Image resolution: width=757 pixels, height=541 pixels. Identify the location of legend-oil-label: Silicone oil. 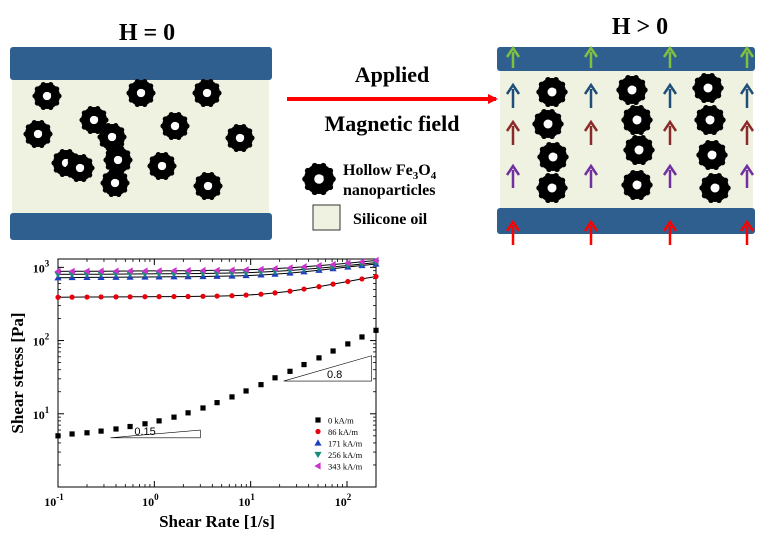
(390, 219).